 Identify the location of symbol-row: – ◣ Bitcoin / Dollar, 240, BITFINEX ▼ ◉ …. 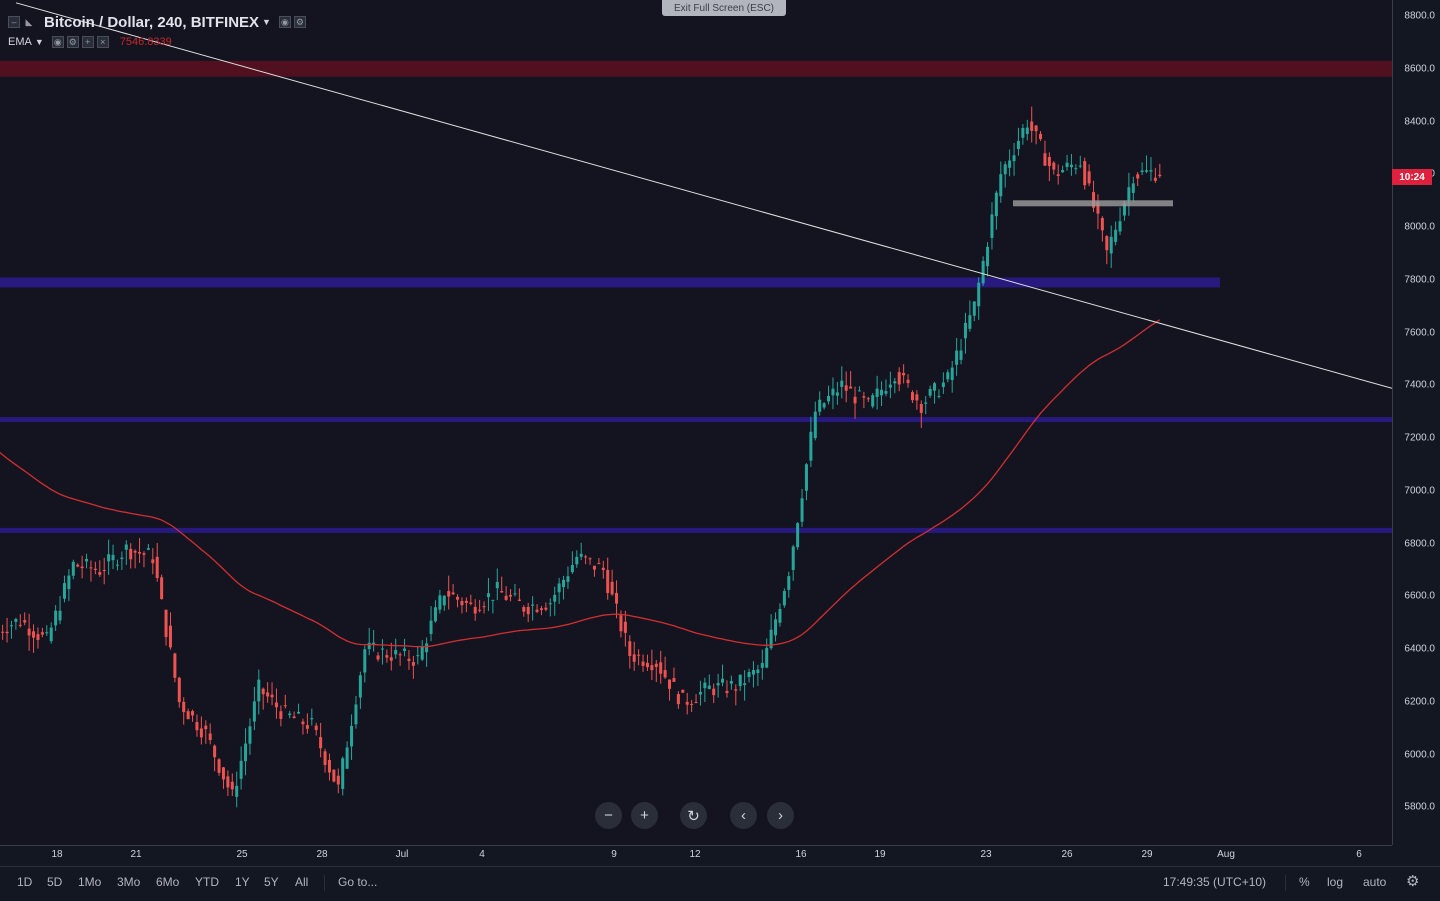
(158, 22).